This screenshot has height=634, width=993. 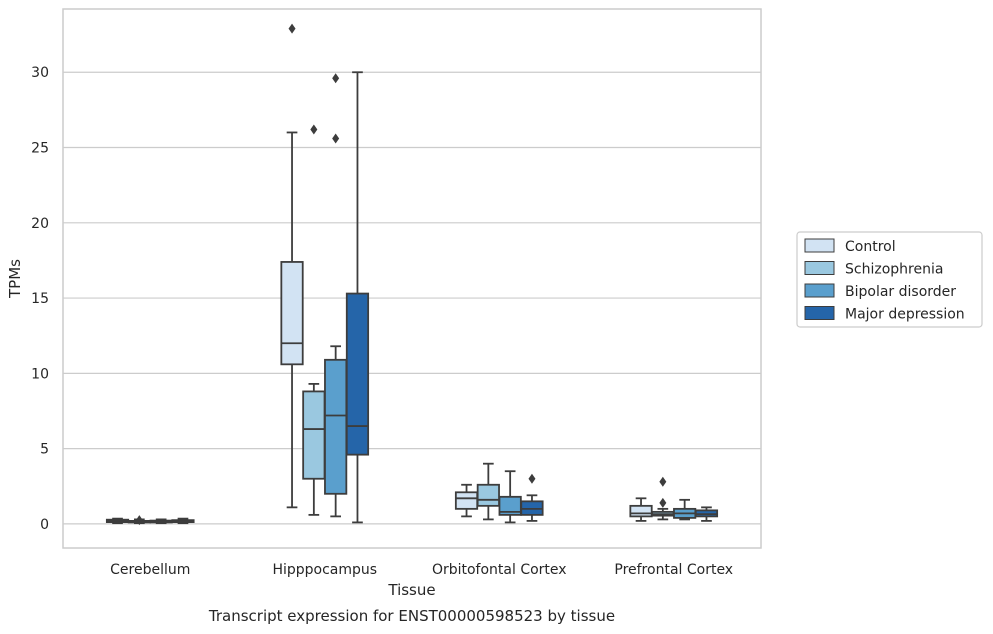 I want to click on x-tick-label: Hipppocampus, so click(x=324, y=570).